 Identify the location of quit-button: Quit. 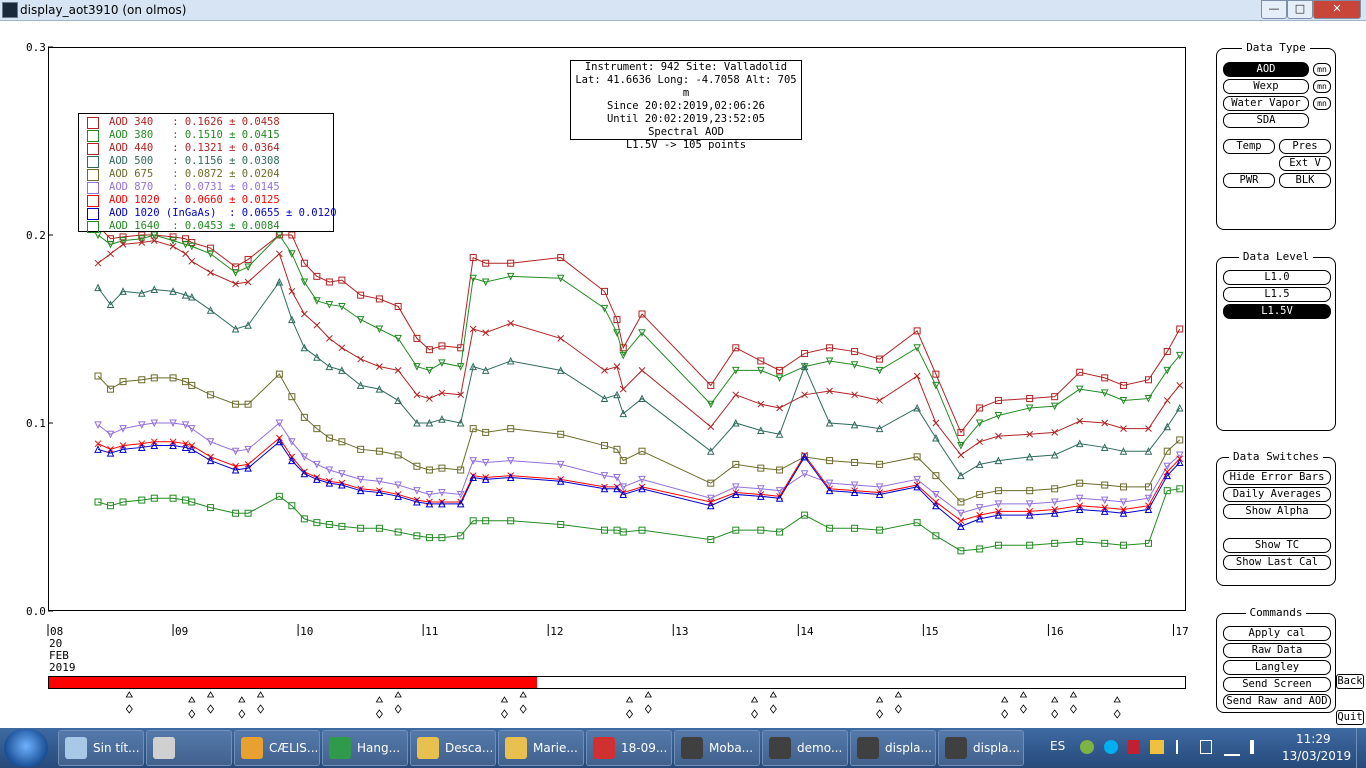
(1350, 717).